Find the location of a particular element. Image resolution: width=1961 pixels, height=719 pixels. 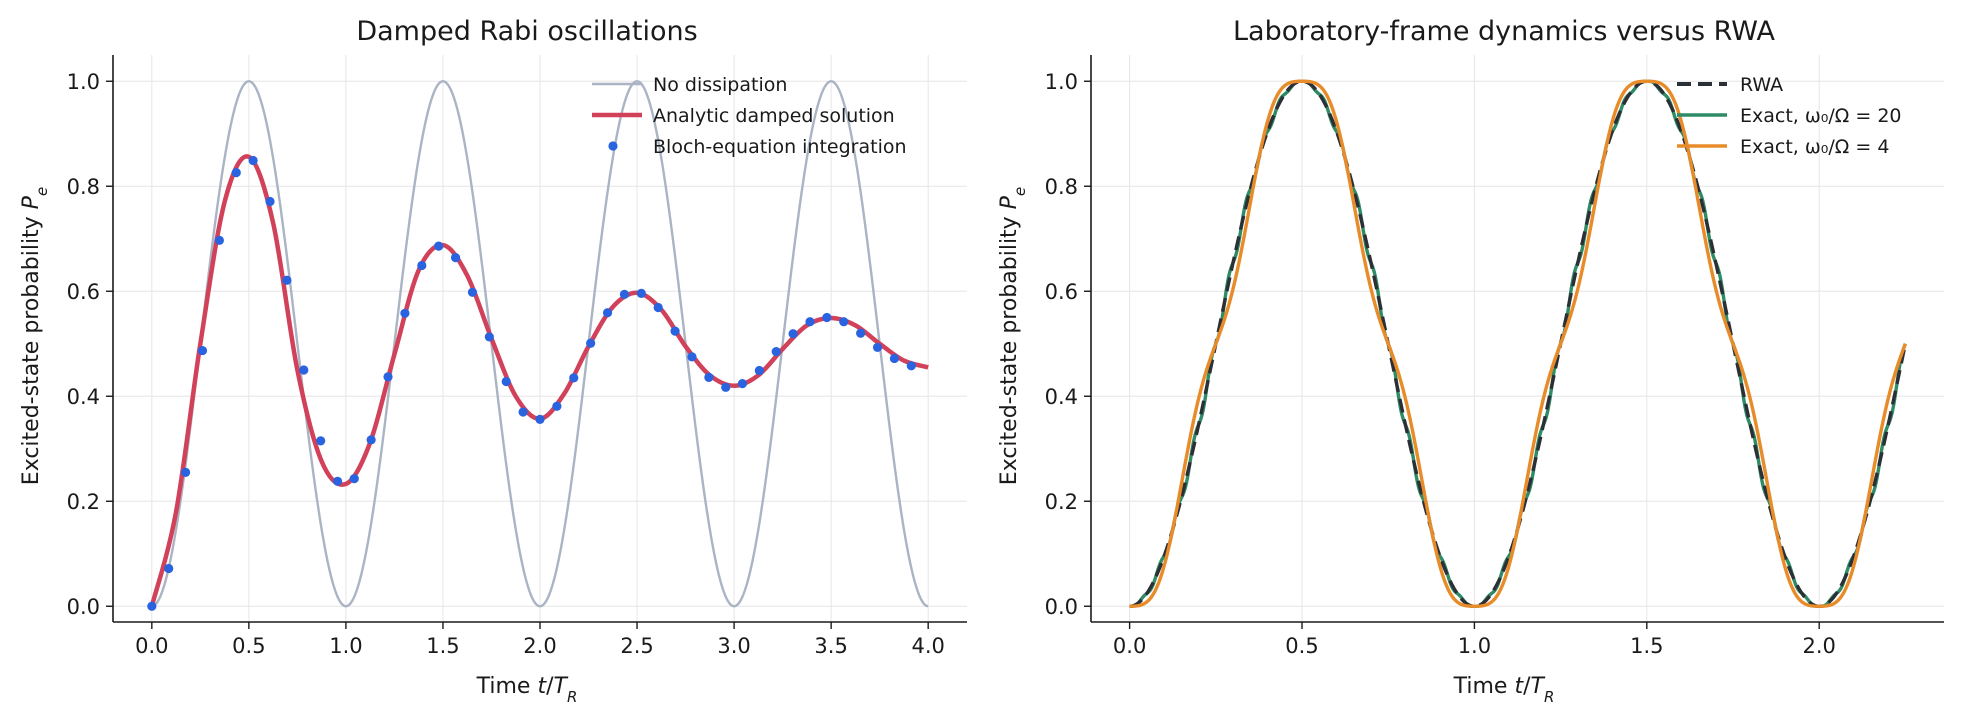

x-tick-label: 3.0 is located at coordinates (733, 646).